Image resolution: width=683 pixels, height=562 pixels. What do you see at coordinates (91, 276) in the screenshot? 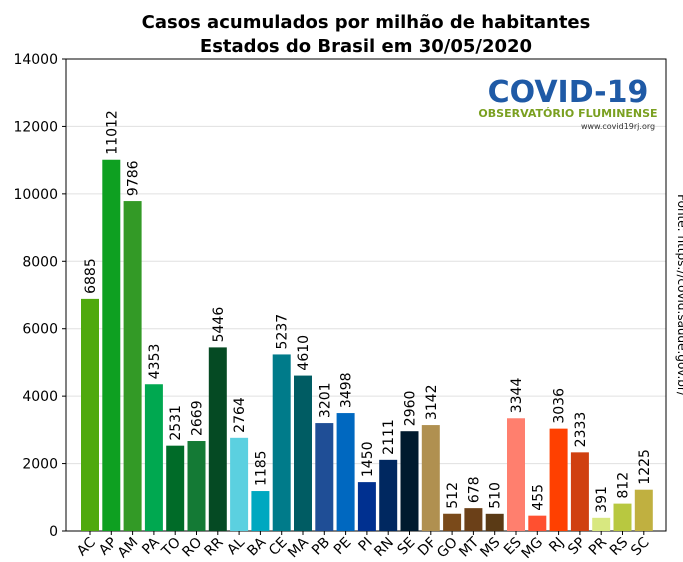
I see `value-label: 6885` at bounding box center [91, 276].